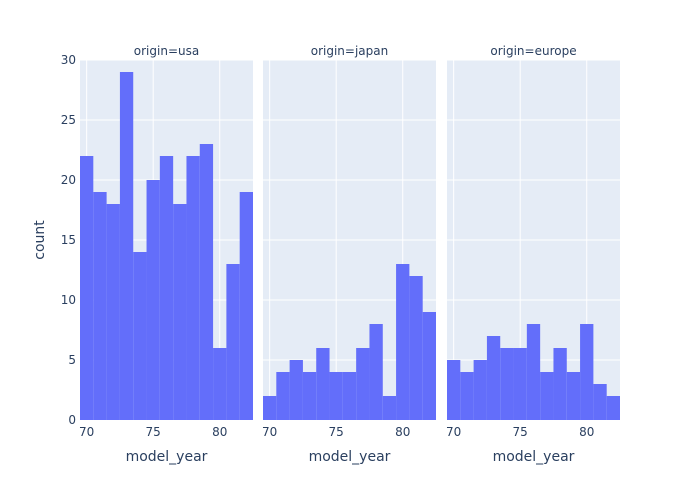 Image resolution: width=700 pixels, height=500 pixels. Describe the element at coordinates (349, 51) in the screenshot. I see `panel-title: origin=japan` at that location.